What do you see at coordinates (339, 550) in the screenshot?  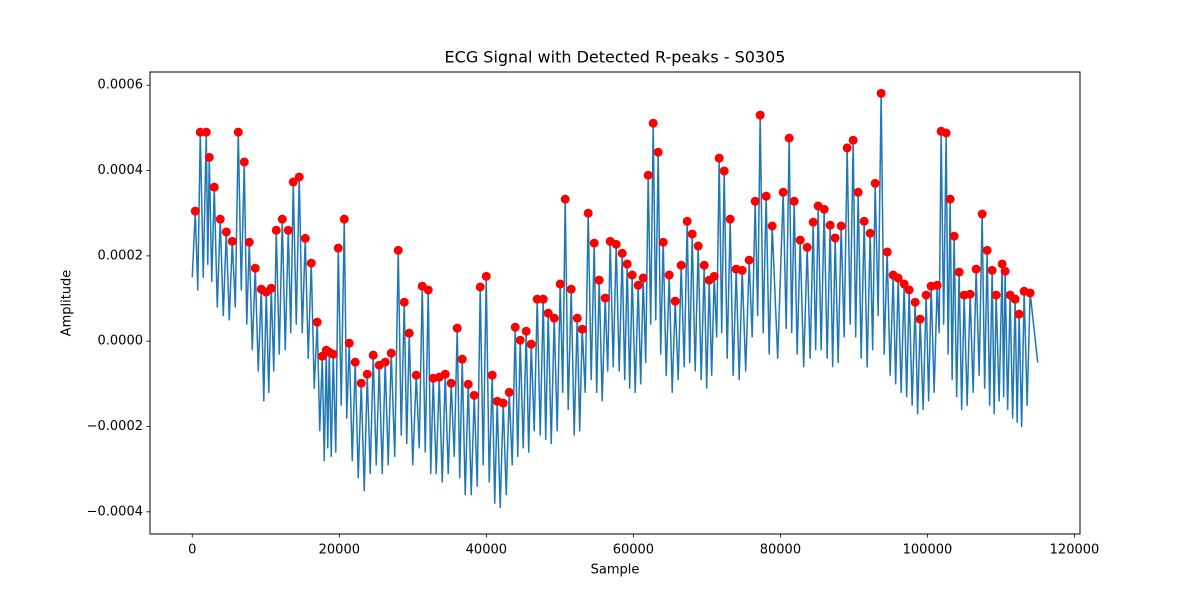 I see `x-tick-label: 20000` at bounding box center [339, 550].